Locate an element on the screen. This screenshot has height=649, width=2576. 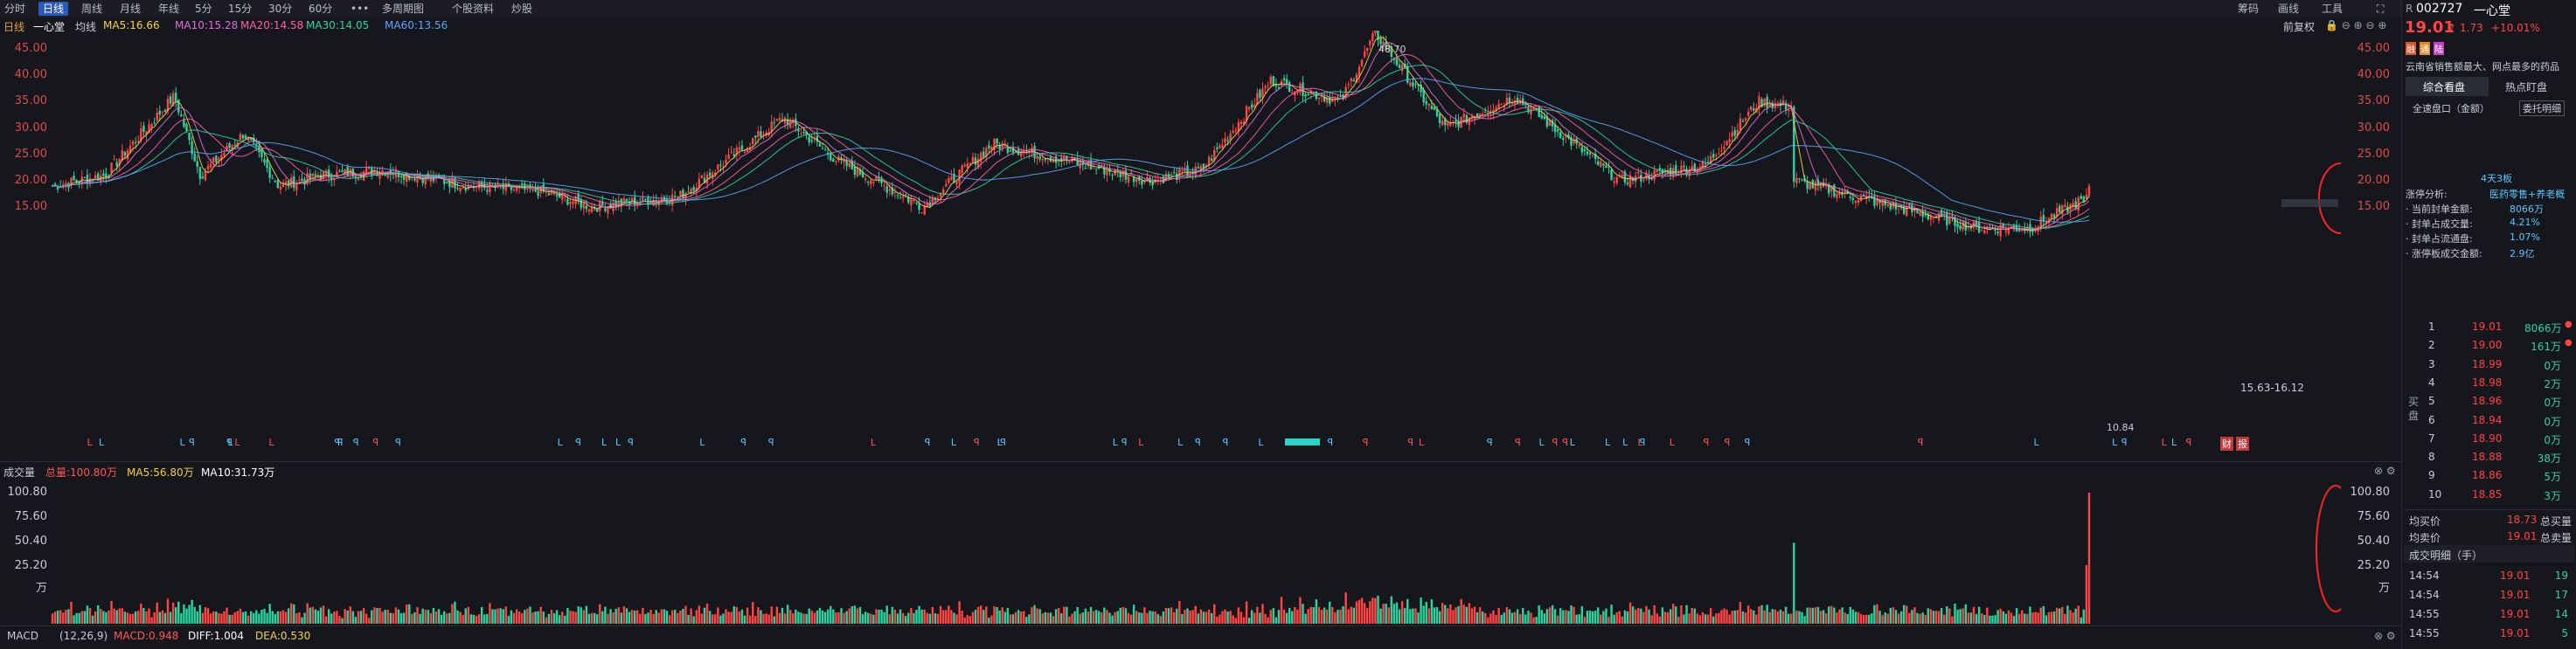
bid-row: 6 18.94 0万 is located at coordinates (2496, 422).